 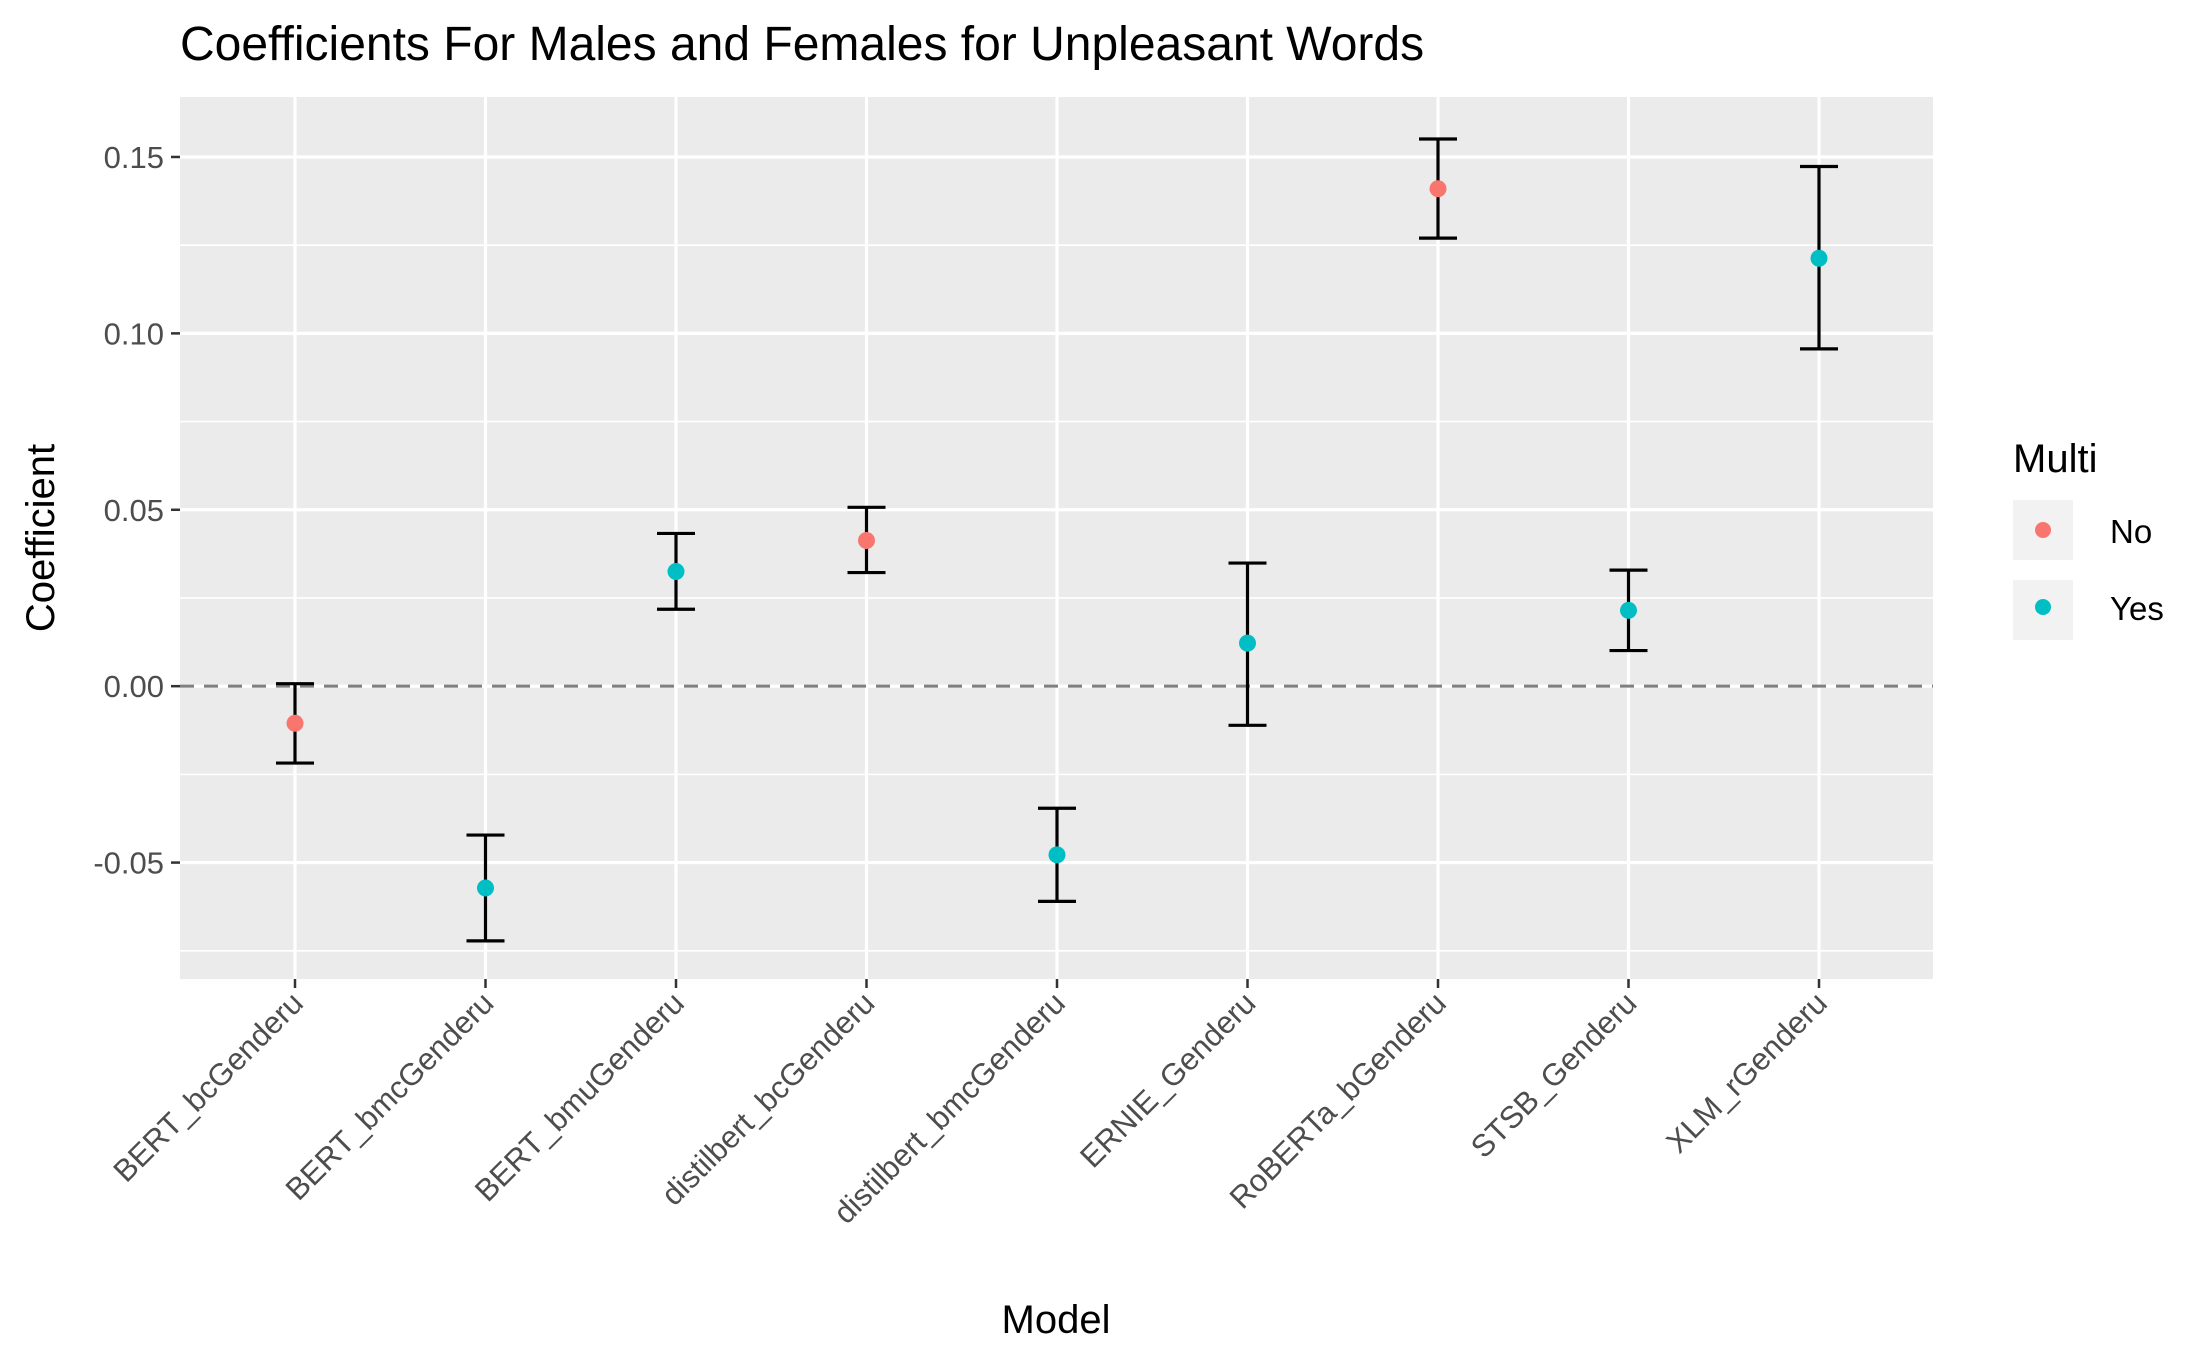 I want to click on y-axis-label: Coefficient, so click(x=41, y=538).